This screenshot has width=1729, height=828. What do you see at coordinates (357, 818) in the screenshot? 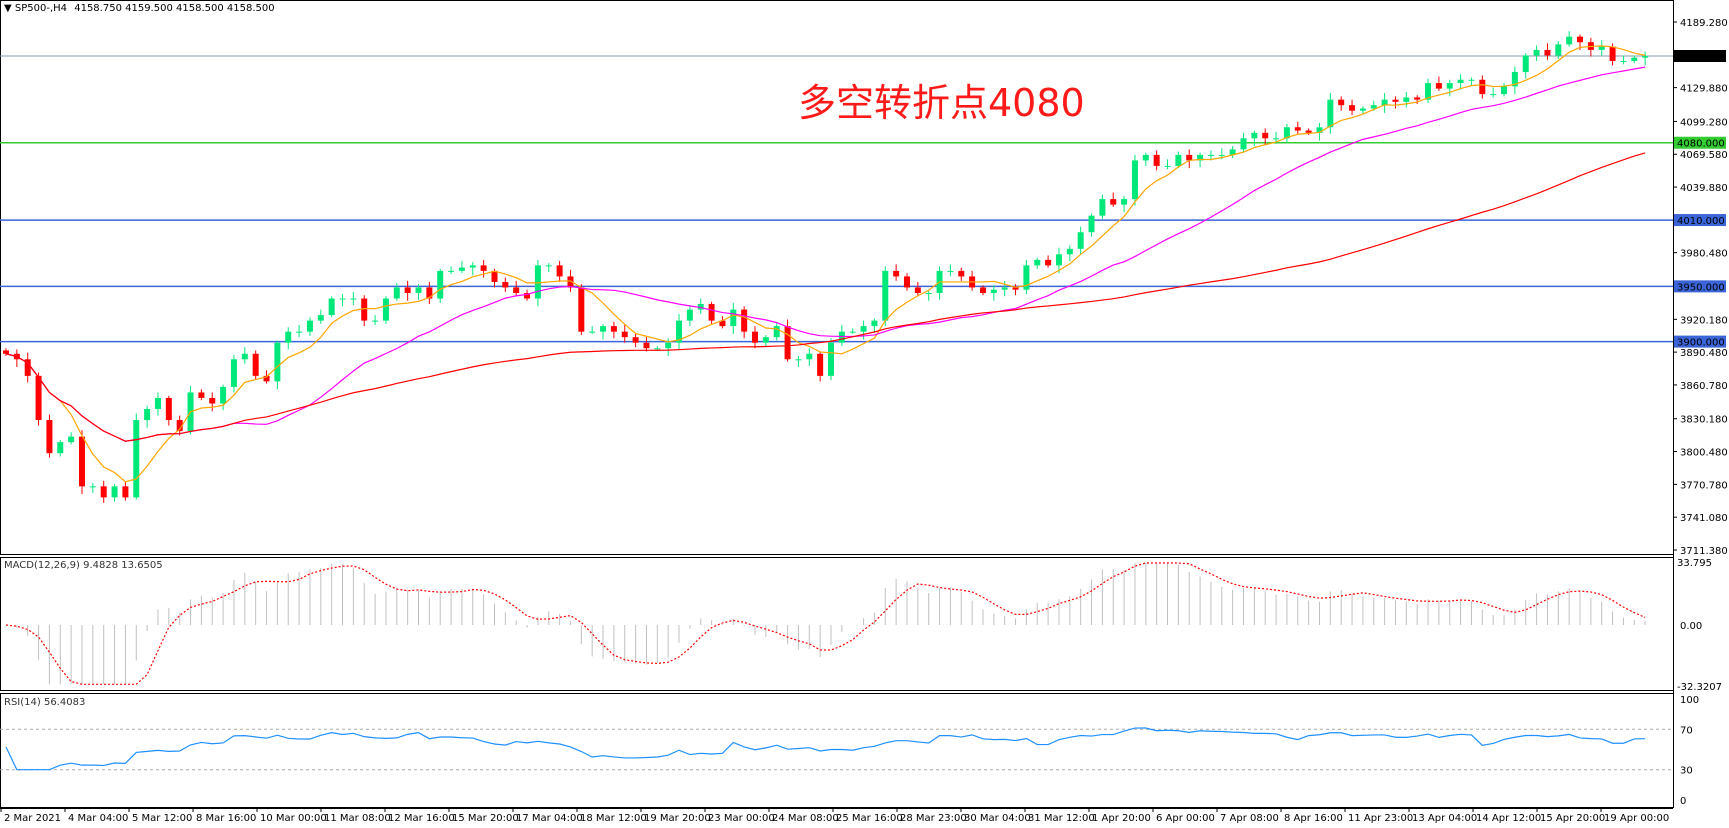
I see `x-tick-label: 11 Mar 08:00` at bounding box center [357, 818].